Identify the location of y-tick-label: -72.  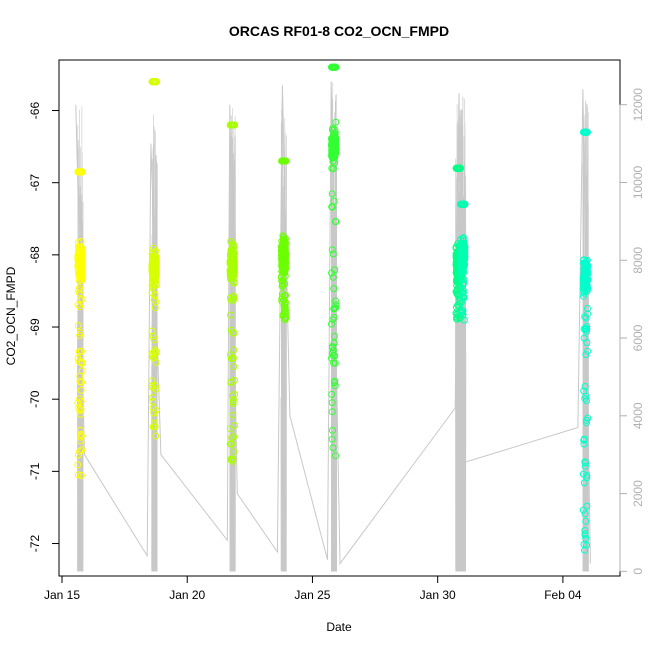
(35, 544).